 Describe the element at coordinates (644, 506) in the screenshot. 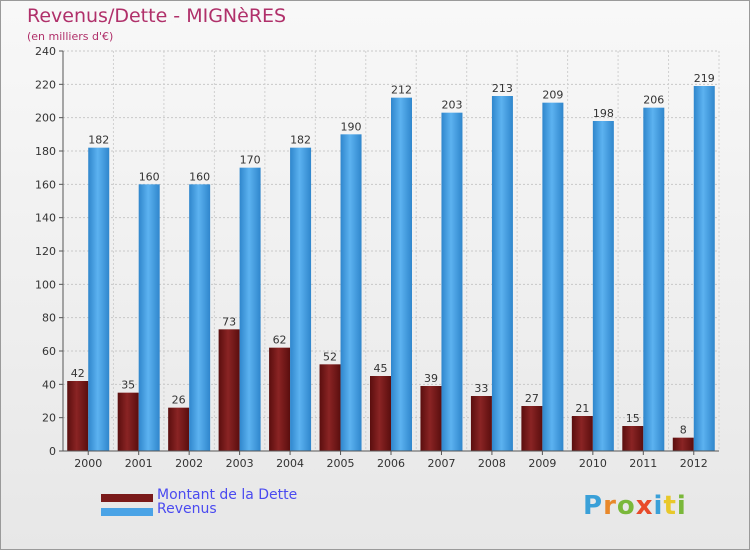

I see `logo-letter: x` at that location.